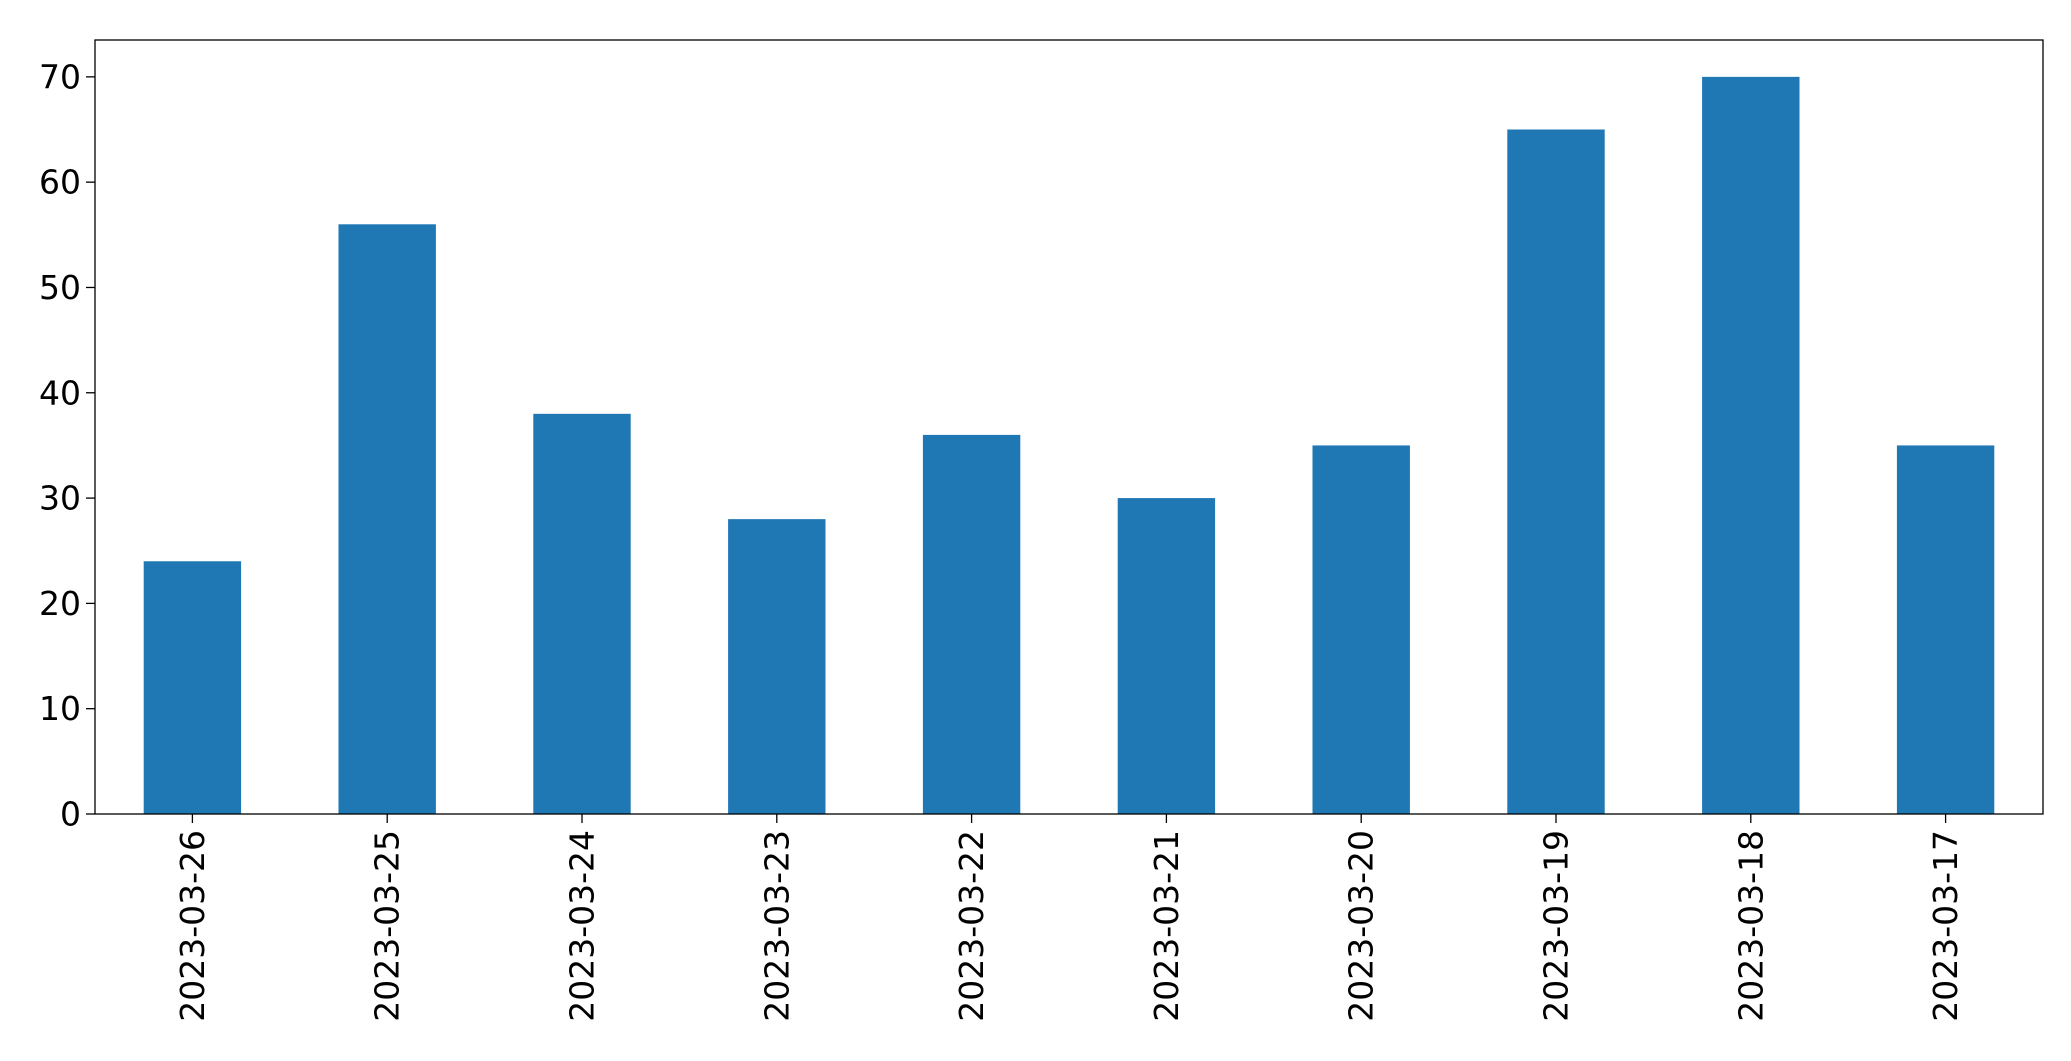  I want to click on y-tick-label: 20, so click(60, 603).